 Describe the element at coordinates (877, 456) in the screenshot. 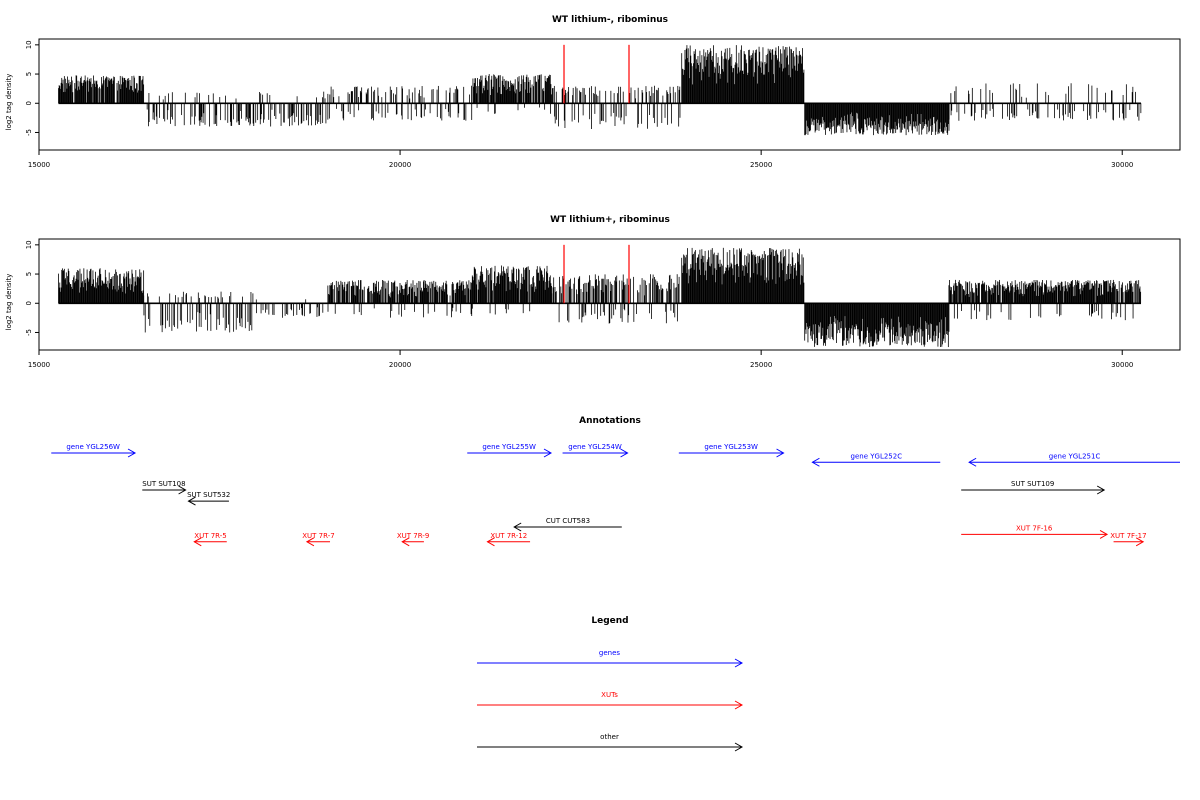

I see `feature-label: gene YGL252C` at that location.